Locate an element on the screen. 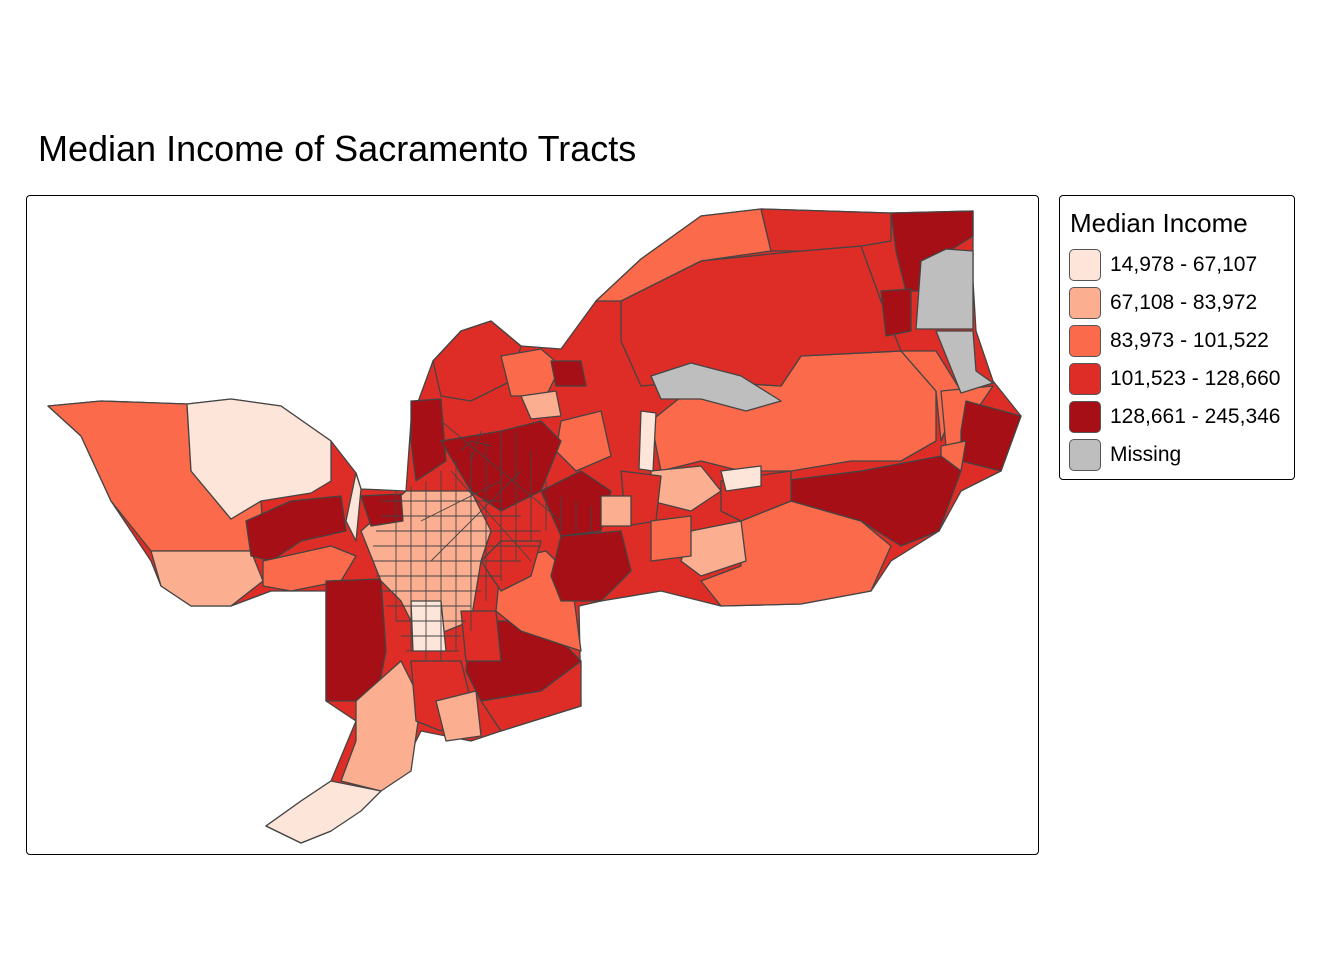  legend-label: 67,108 - 83,972 is located at coordinates (1184, 302).